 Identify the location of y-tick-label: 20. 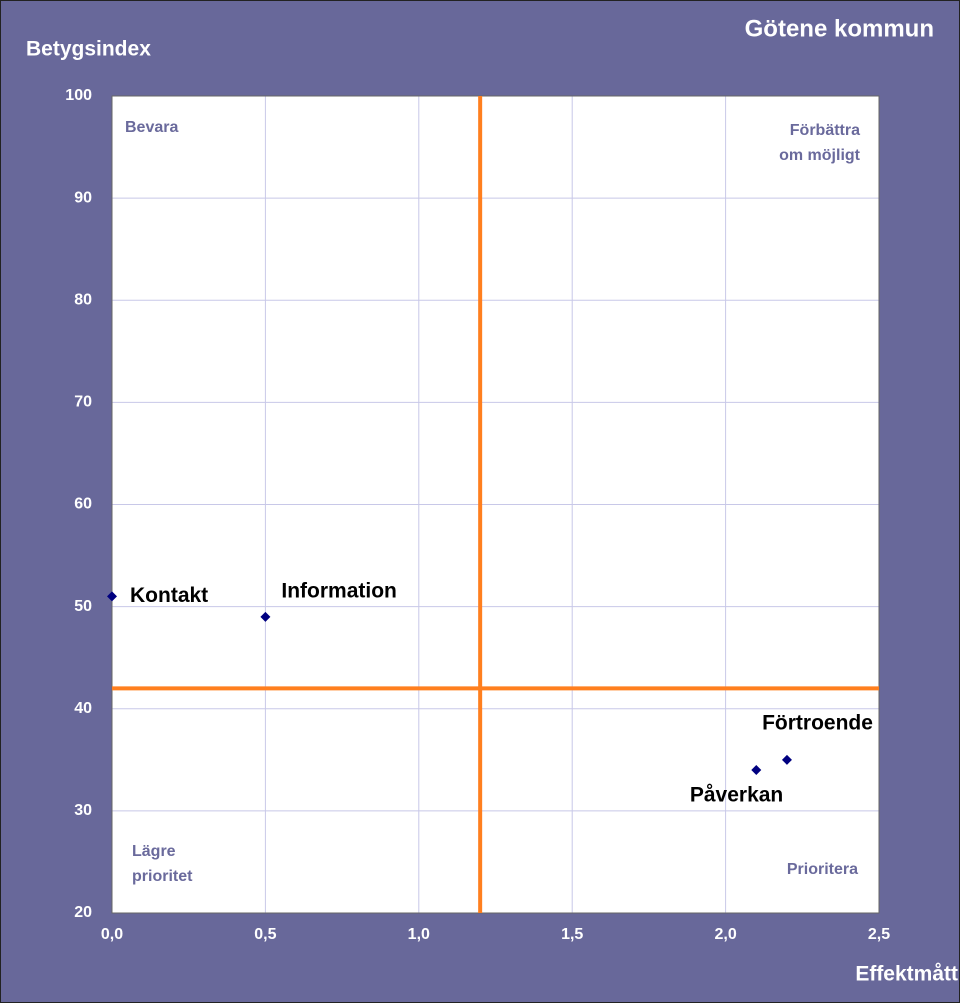
(83, 912).